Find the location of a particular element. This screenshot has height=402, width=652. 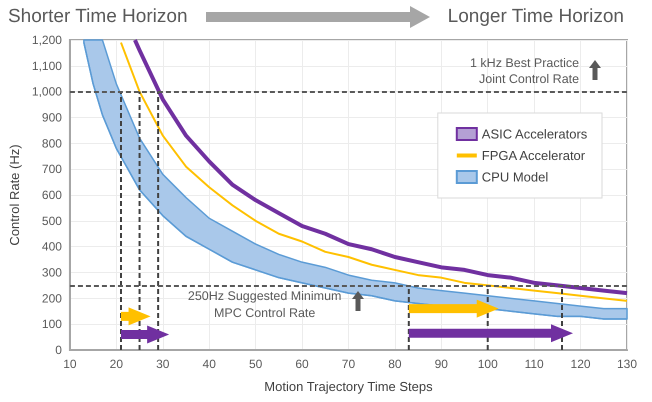

y-tick-label: 0 is located at coordinates (58, 350).